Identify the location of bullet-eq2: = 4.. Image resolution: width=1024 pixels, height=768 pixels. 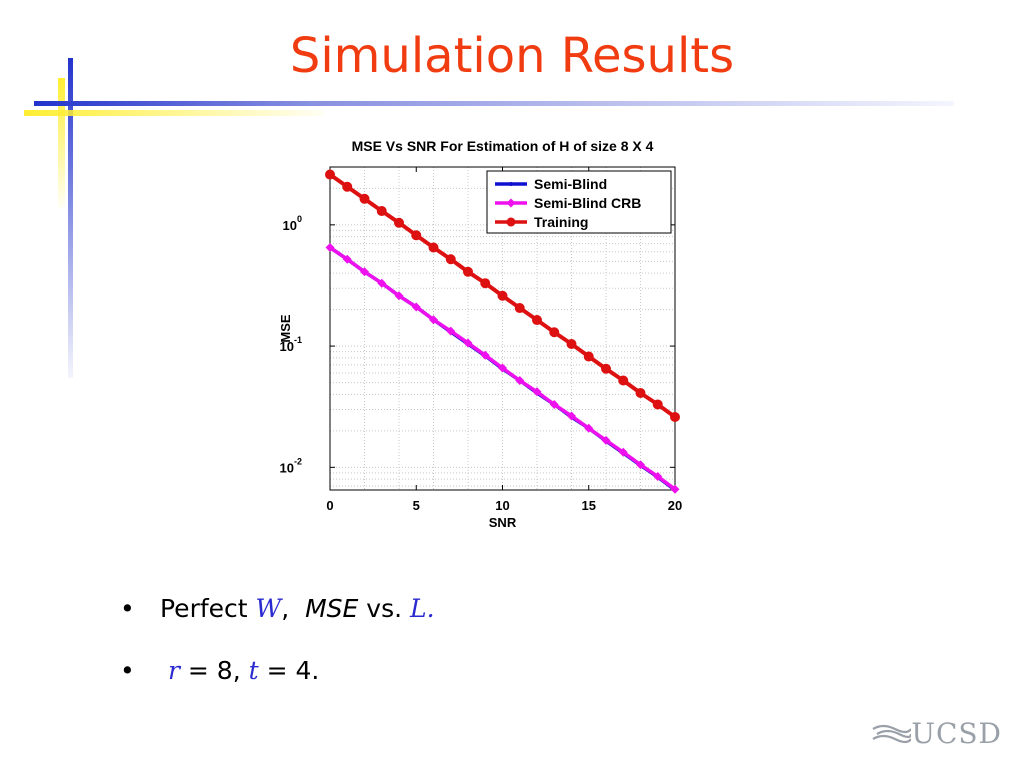
(289, 670).